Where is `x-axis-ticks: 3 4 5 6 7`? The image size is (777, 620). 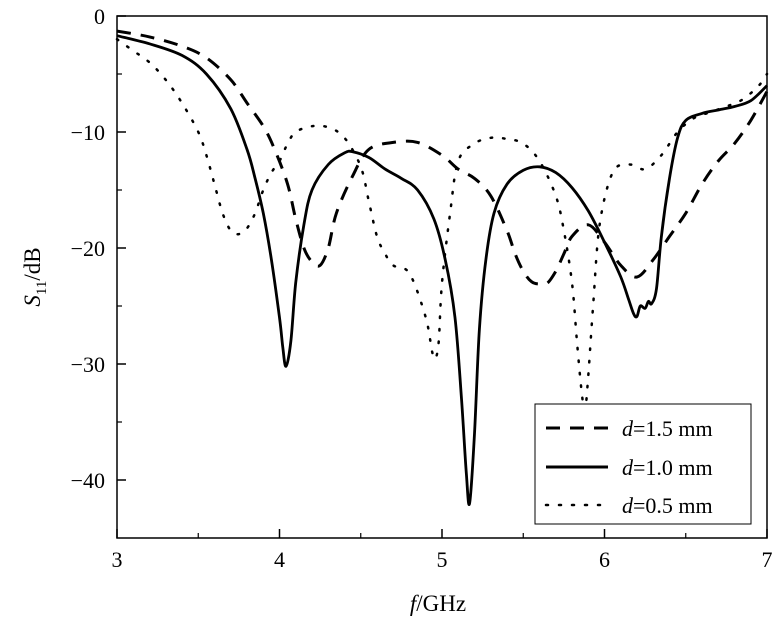
x-axis-ticks: 3 4 5 6 7 is located at coordinates (442, 550).